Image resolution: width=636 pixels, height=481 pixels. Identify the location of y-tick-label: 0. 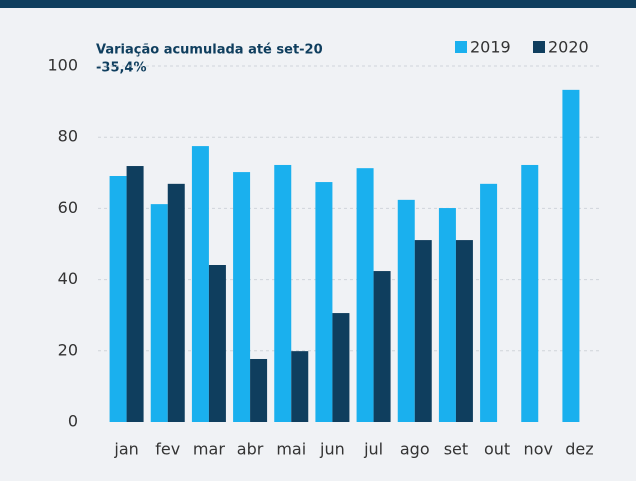
(73, 421).